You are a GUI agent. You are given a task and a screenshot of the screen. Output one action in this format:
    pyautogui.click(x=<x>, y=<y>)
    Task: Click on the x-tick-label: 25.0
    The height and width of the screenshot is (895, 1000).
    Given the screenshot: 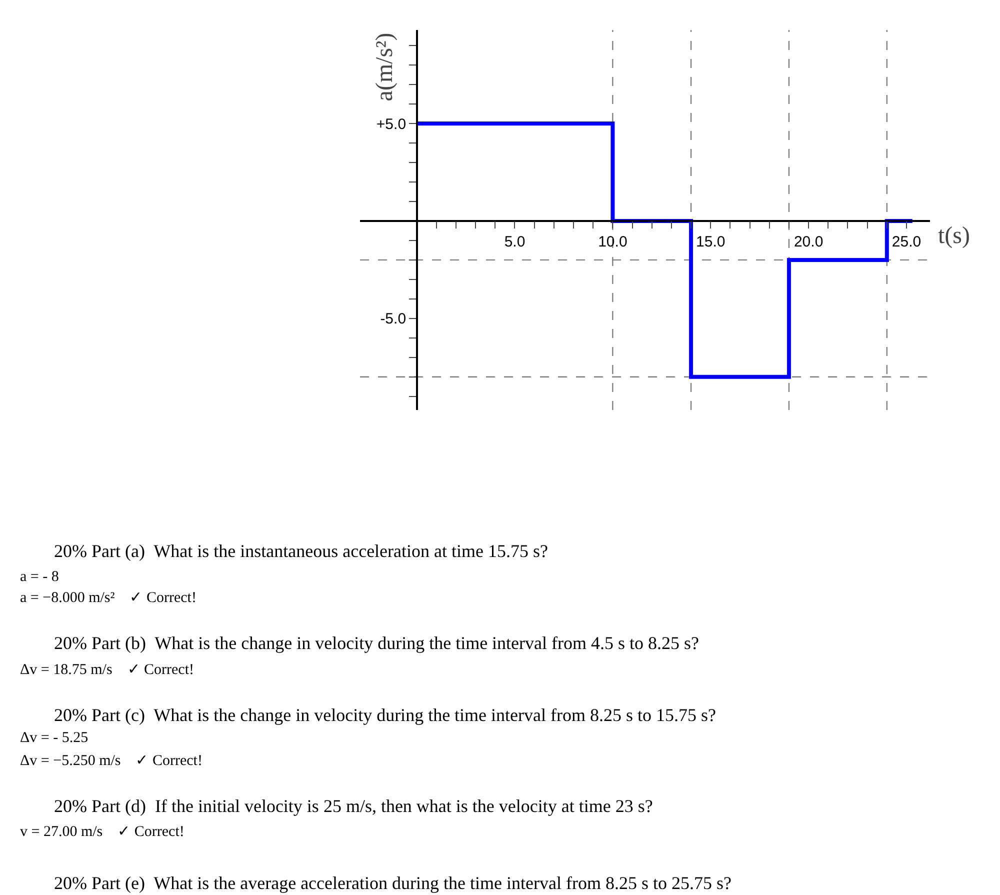 What is the action you would take?
    pyautogui.click(x=907, y=242)
    